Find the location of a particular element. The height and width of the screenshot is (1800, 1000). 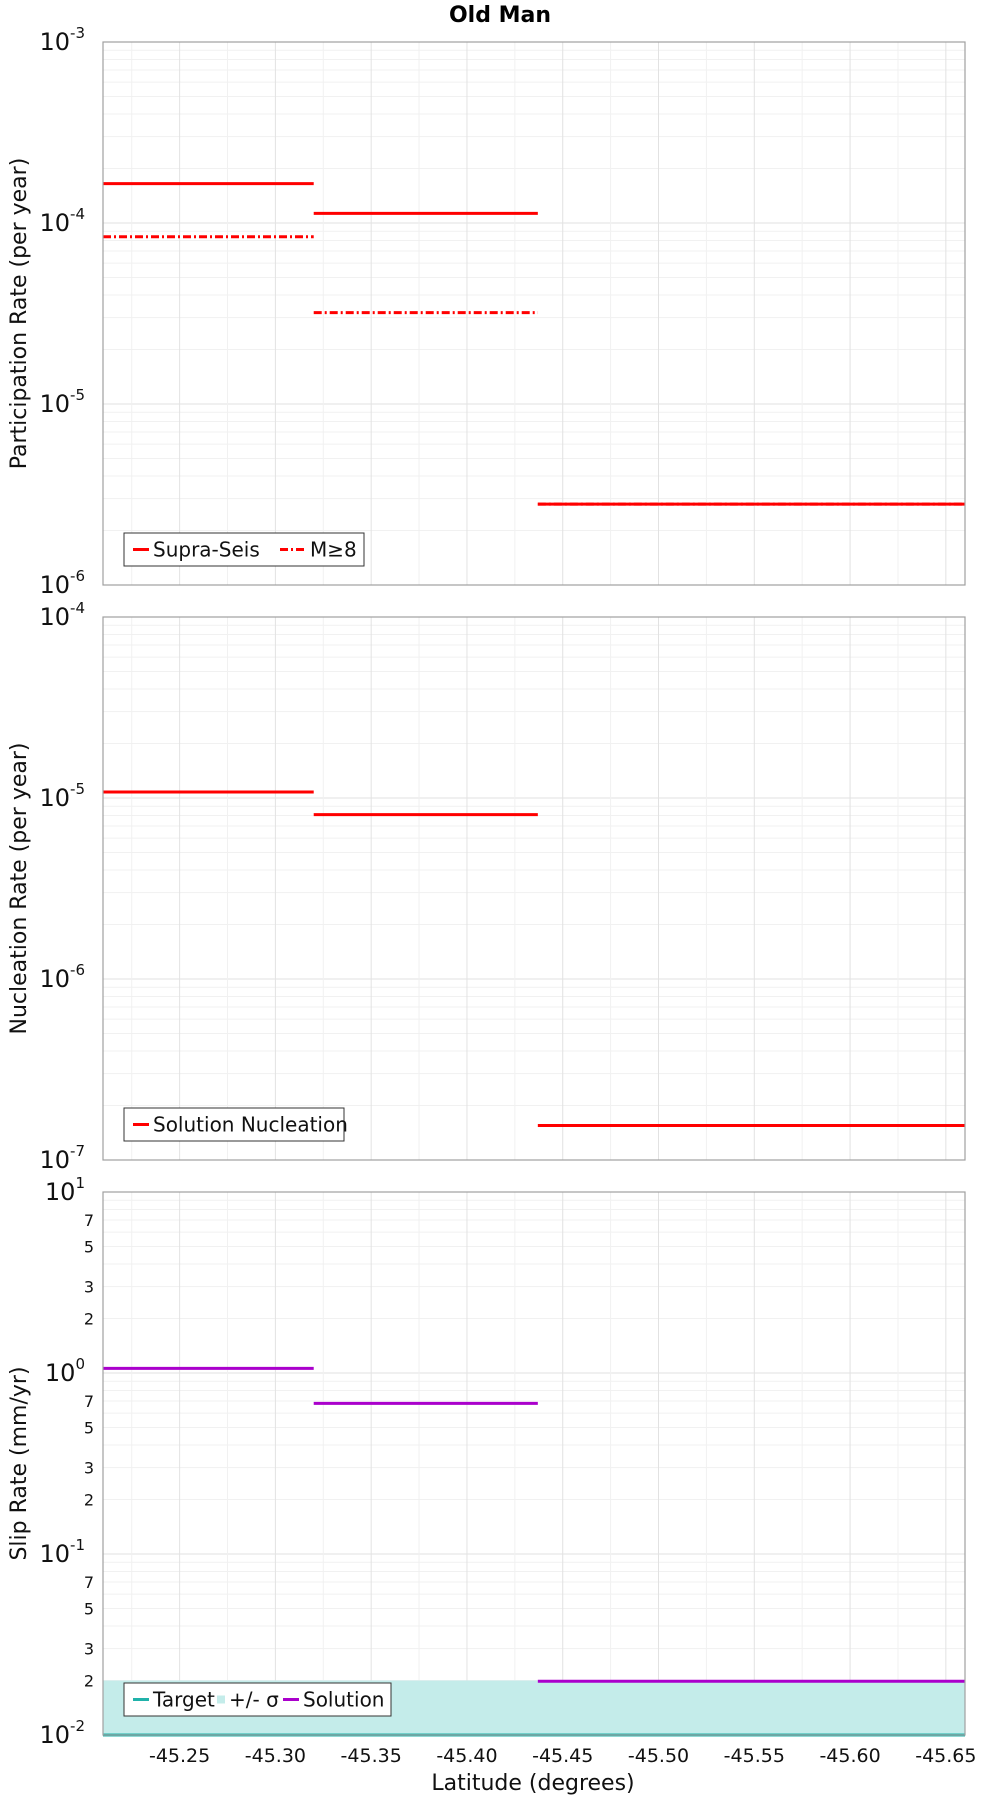

legend-label: Supra-Seis is located at coordinates (206, 550).